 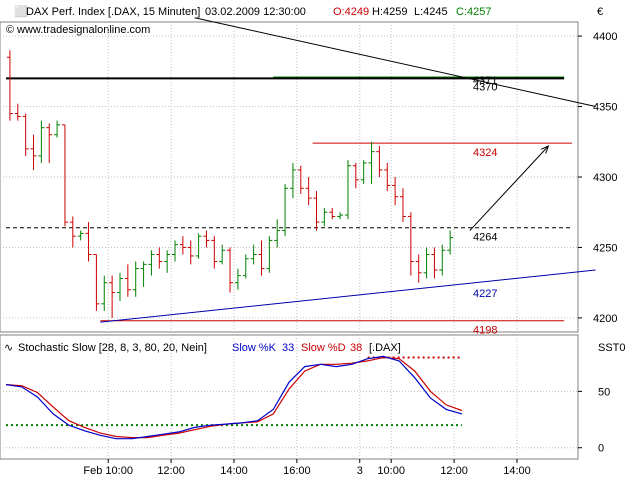 I want to click on header-datetime: 03.02.2009 12:30:00, so click(x=255, y=12).